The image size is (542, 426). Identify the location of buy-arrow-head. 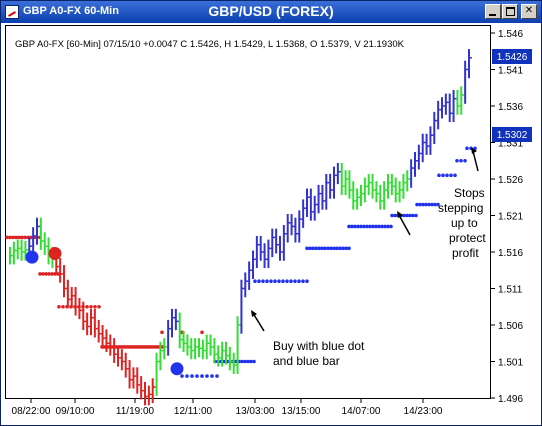
(254, 313).